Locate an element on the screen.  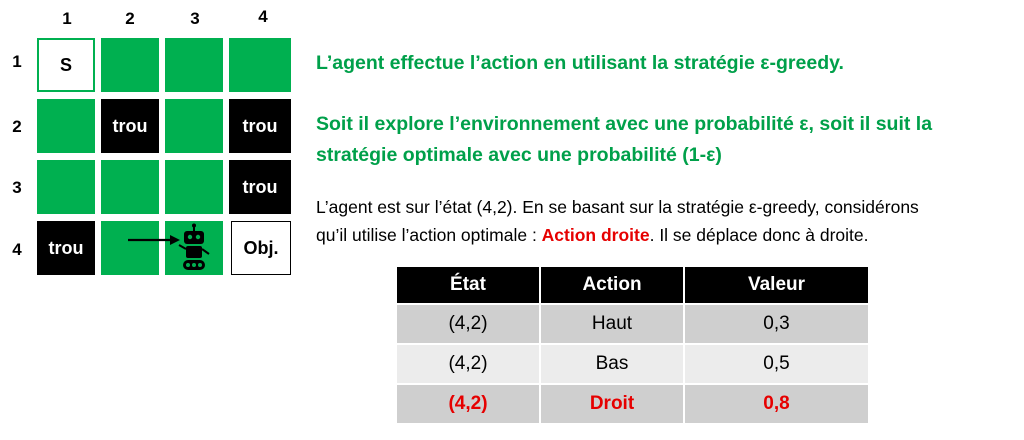
cell-action: Haut is located at coordinates (612, 324).